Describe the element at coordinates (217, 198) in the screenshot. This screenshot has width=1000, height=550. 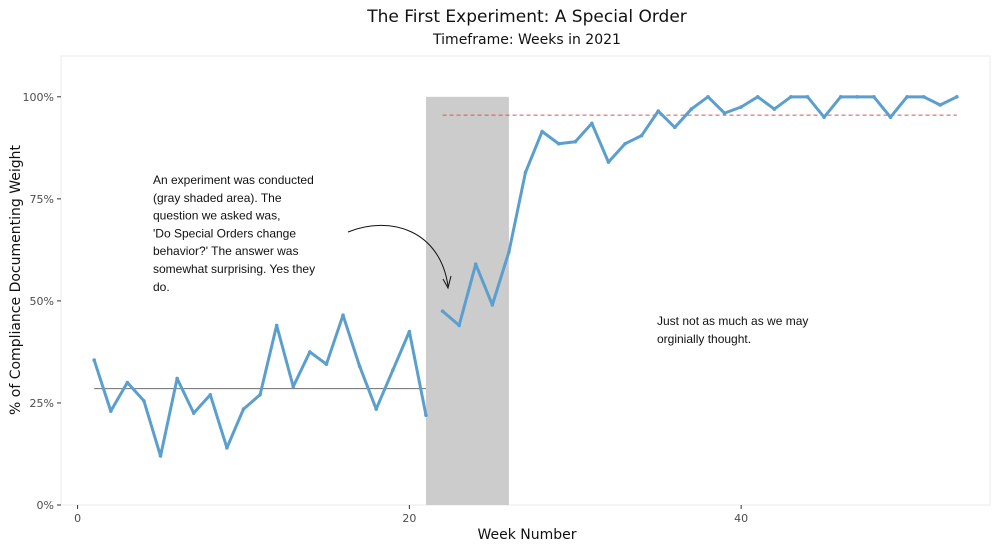
I see `annotation-line: (gray shaded area). The` at that location.